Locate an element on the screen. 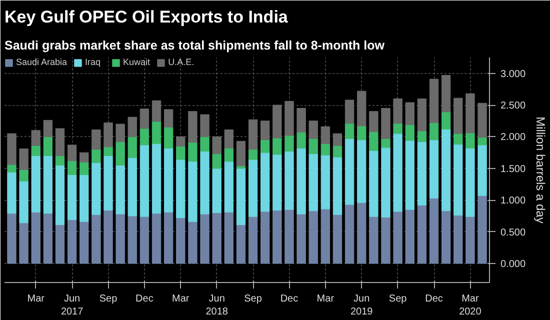 The image size is (550, 320). y-tick-label: 0.500 is located at coordinates (513, 232).